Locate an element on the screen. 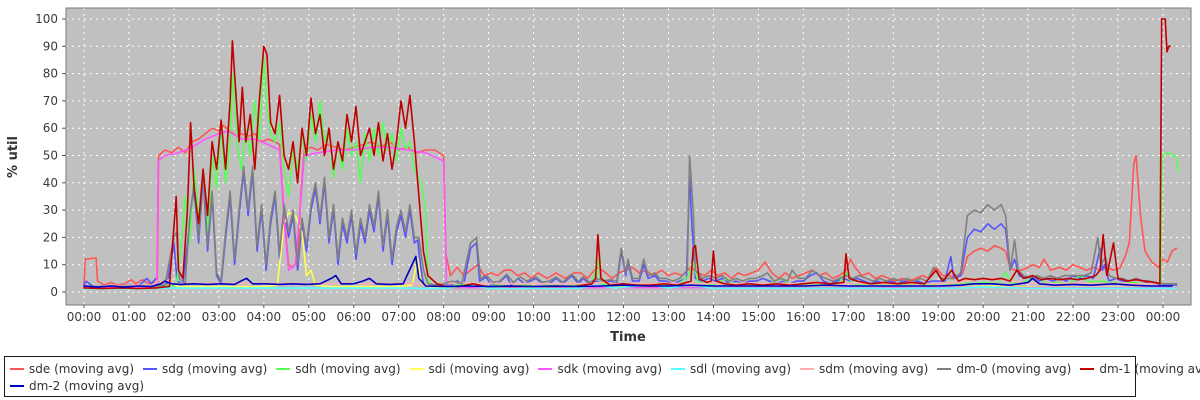  legend-label: dm-2 (moving avg) is located at coordinates (87, 385).